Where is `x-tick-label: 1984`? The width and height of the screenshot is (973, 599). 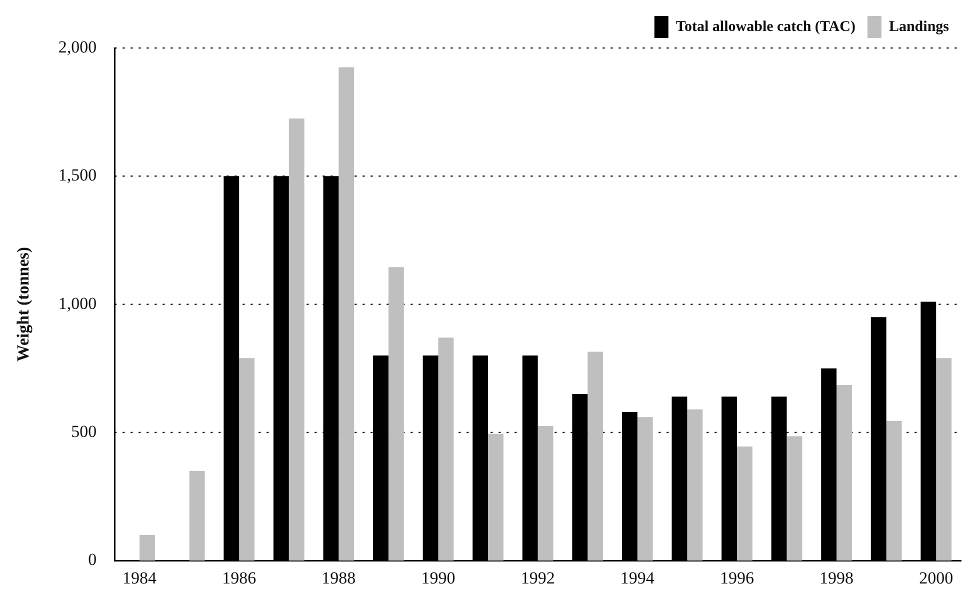 x-tick-label: 1984 is located at coordinates (140, 578).